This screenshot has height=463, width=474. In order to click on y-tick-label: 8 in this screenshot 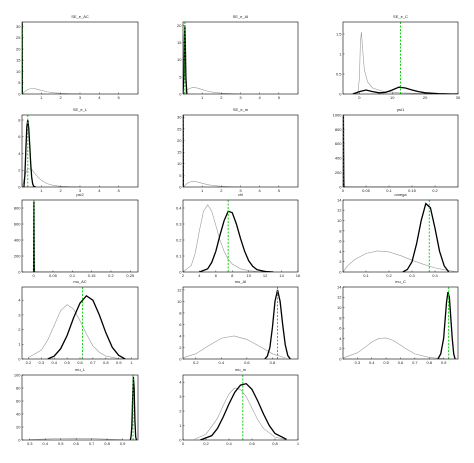, I will do `click(180, 312)`.